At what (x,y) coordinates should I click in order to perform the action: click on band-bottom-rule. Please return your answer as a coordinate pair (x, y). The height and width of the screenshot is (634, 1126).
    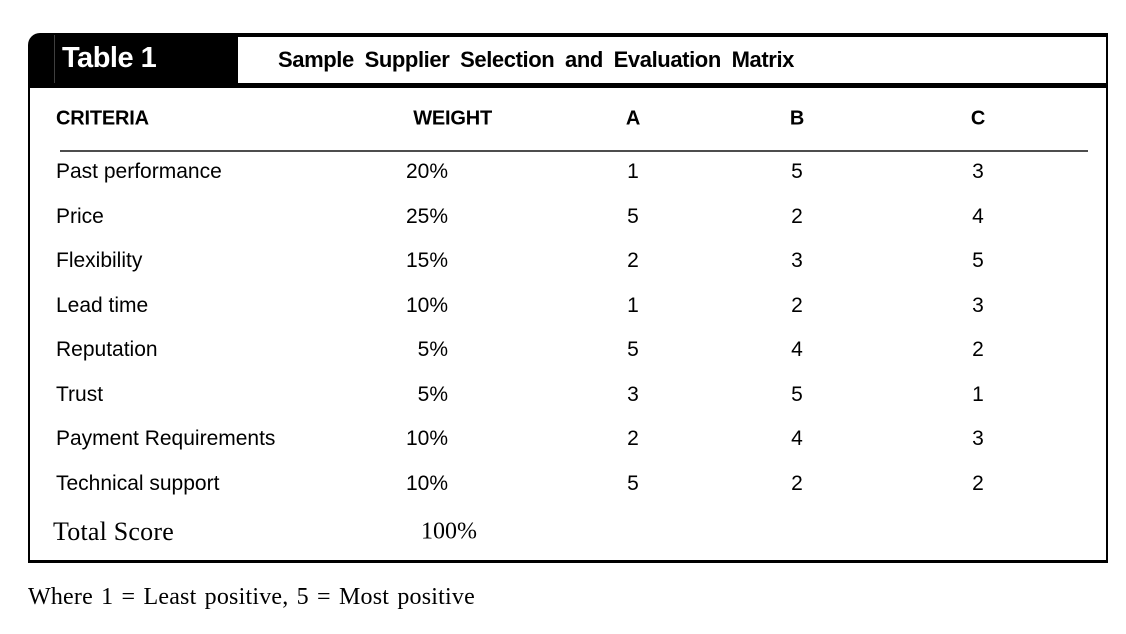
    Looking at the image, I should click on (568, 85).